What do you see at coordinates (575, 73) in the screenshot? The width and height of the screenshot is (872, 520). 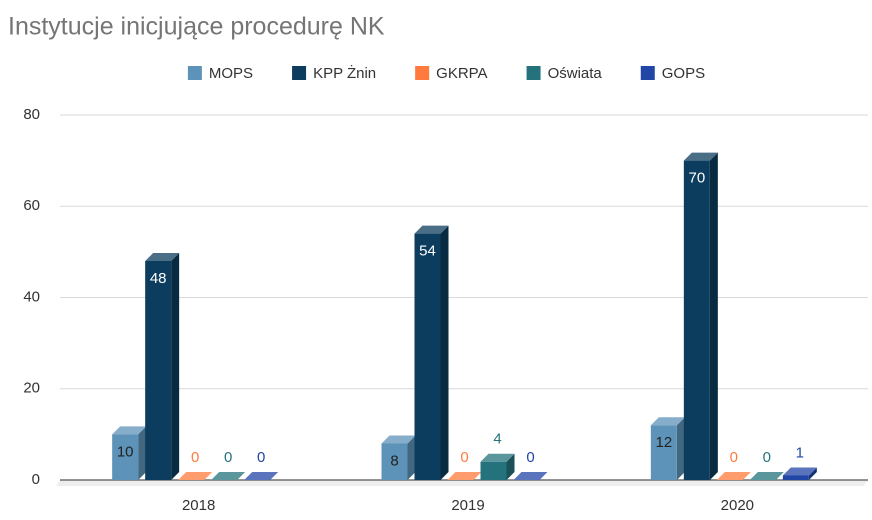 I see `legend-label: Oświata` at bounding box center [575, 73].